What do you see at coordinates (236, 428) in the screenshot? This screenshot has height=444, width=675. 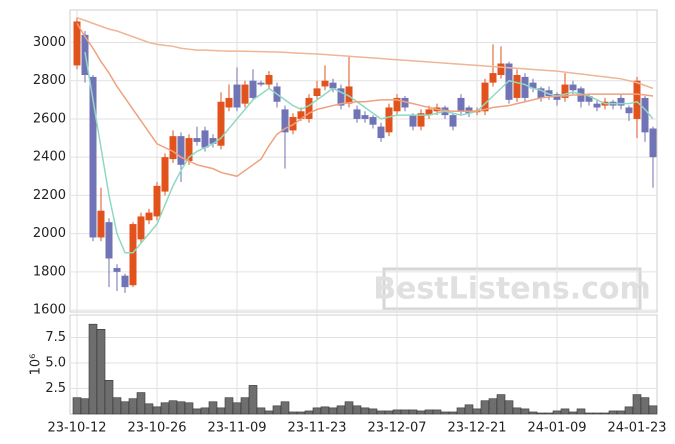 I see `x-tick-label: 23-11-09` at bounding box center [236, 428].